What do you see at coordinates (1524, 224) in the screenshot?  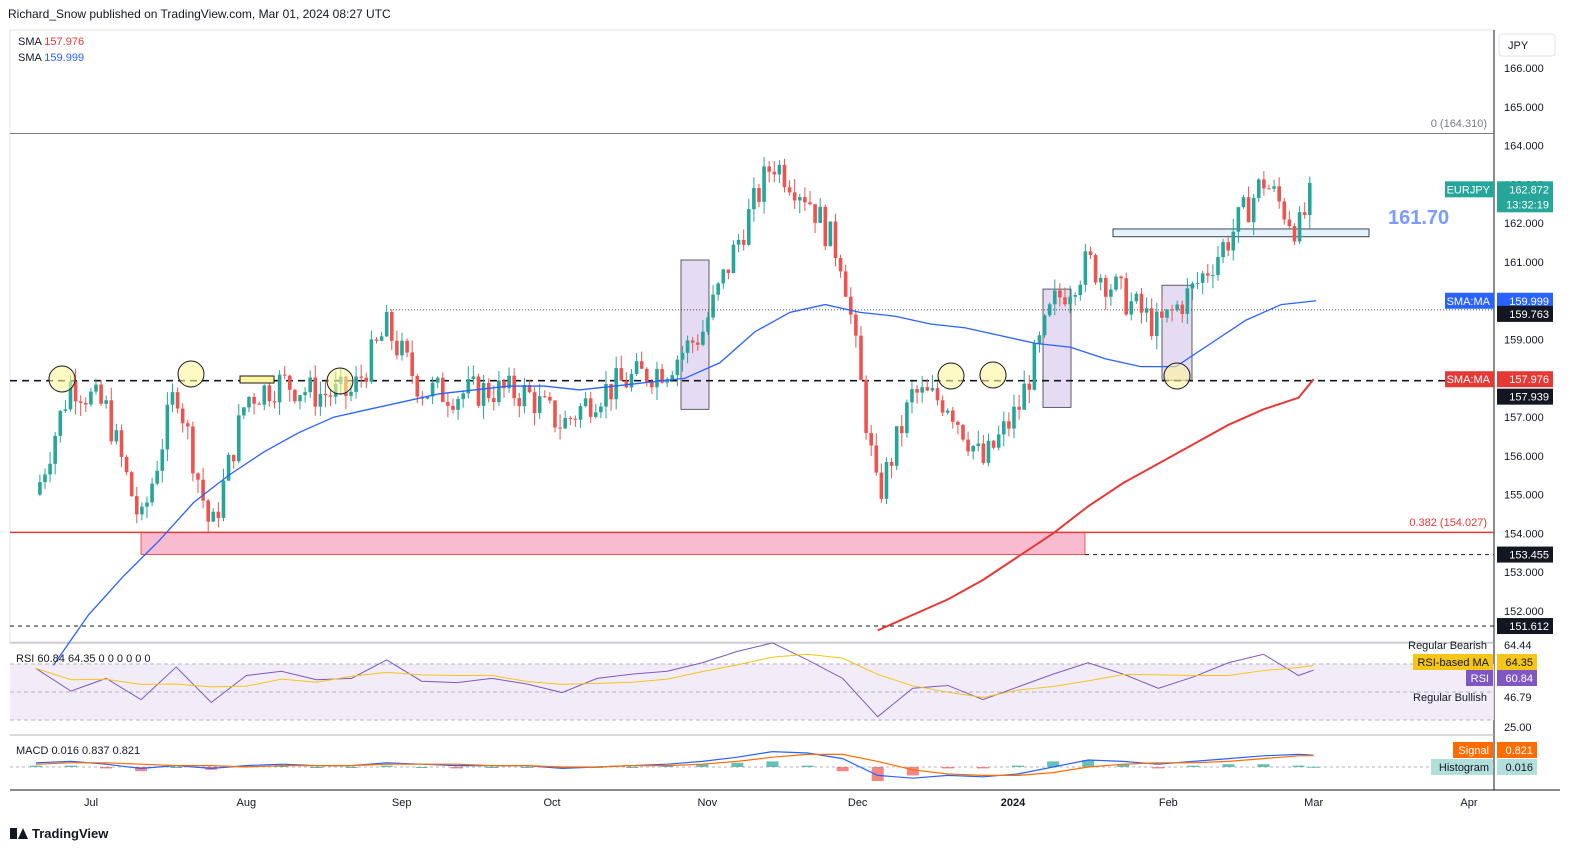 I see `price-tick-label: 162.000` at bounding box center [1524, 224].